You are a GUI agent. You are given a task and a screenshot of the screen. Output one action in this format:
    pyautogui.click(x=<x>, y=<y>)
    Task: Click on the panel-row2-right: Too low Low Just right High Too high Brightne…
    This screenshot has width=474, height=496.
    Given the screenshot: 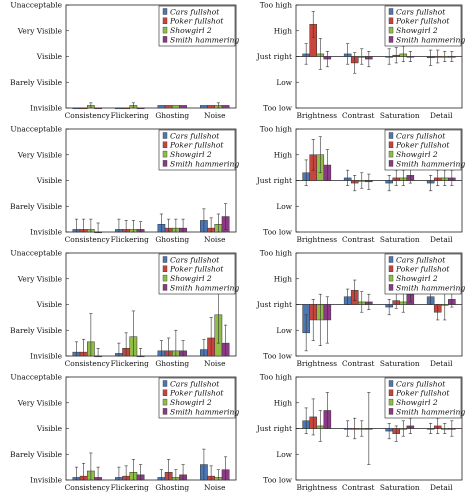 What is the action you would take?
    pyautogui.click(x=361, y=185)
    